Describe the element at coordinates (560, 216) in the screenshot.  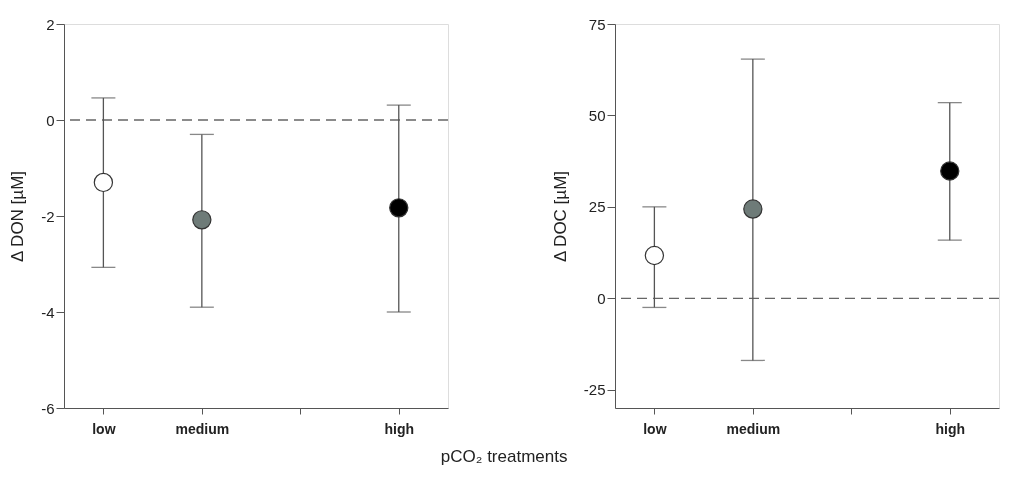
I see `y-axis-title: Δ DOC [µM]` at that location.